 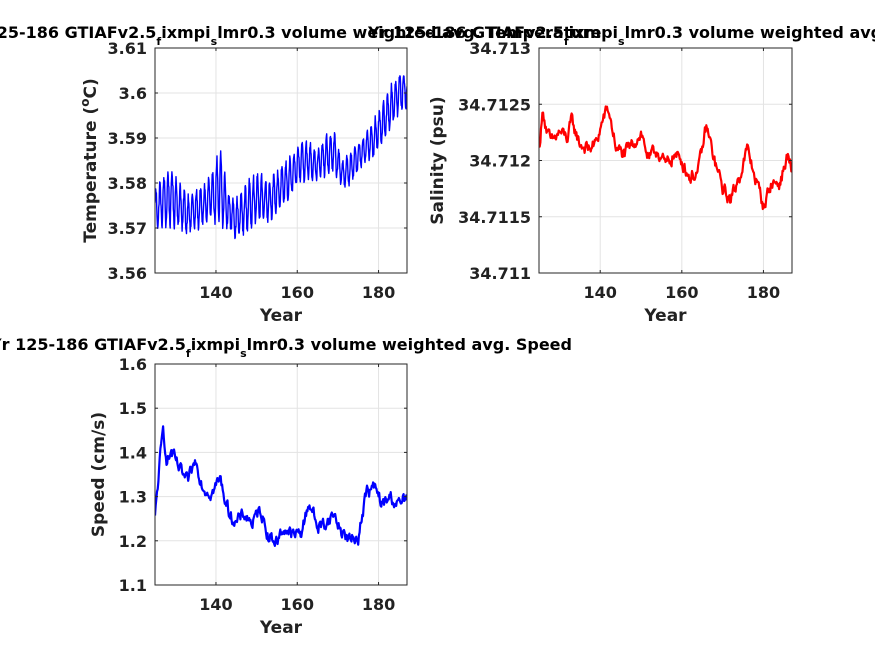 What do you see at coordinates (133, 93) in the screenshot?
I see `y-tick-label: 3.6` at bounding box center [133, 93].